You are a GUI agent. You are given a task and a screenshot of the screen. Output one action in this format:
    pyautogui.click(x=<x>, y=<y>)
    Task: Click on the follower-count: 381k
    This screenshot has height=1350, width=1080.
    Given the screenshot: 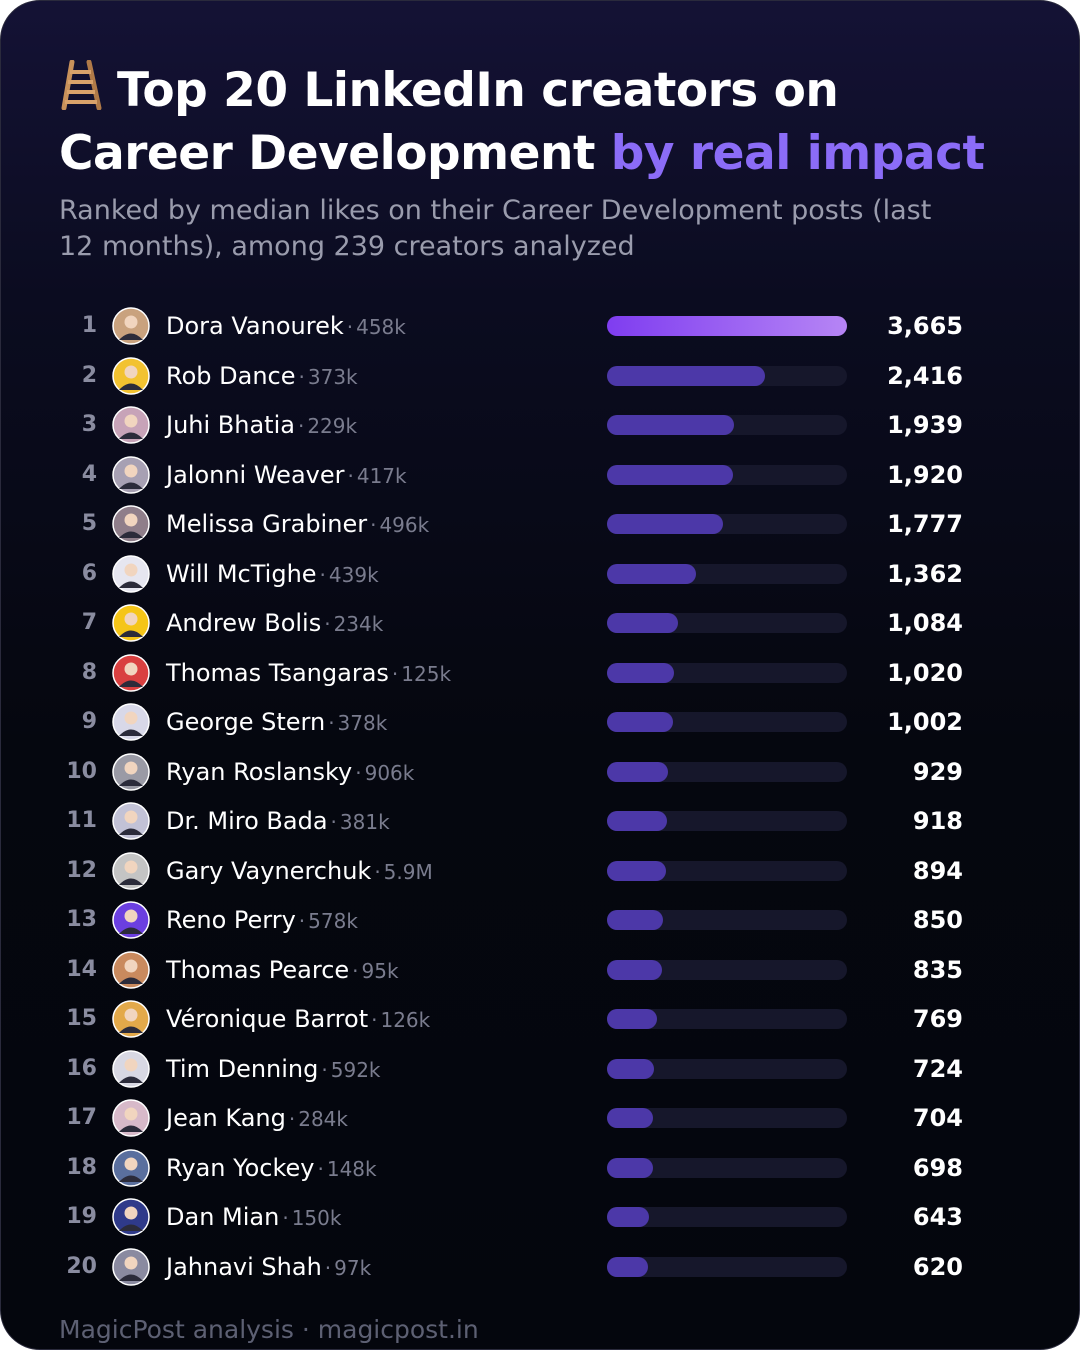 What is the action you would take?
    pyautogui.click(x=364, y=822)
    